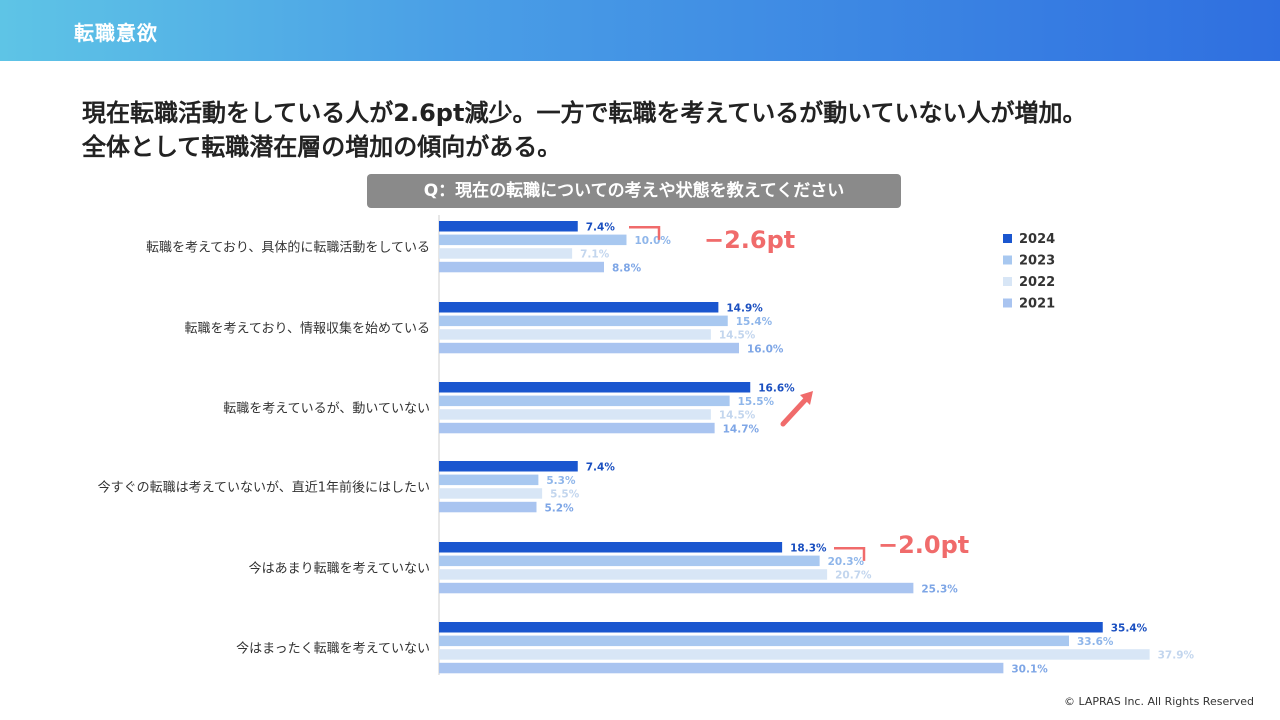 Image resolution: width=1280 pixels, height=720 pixels. Describe the element at coordinates (307, 329) in the screenshot. I see `category-label-1: 転職を考えており、情報収集を始めている` at that location.